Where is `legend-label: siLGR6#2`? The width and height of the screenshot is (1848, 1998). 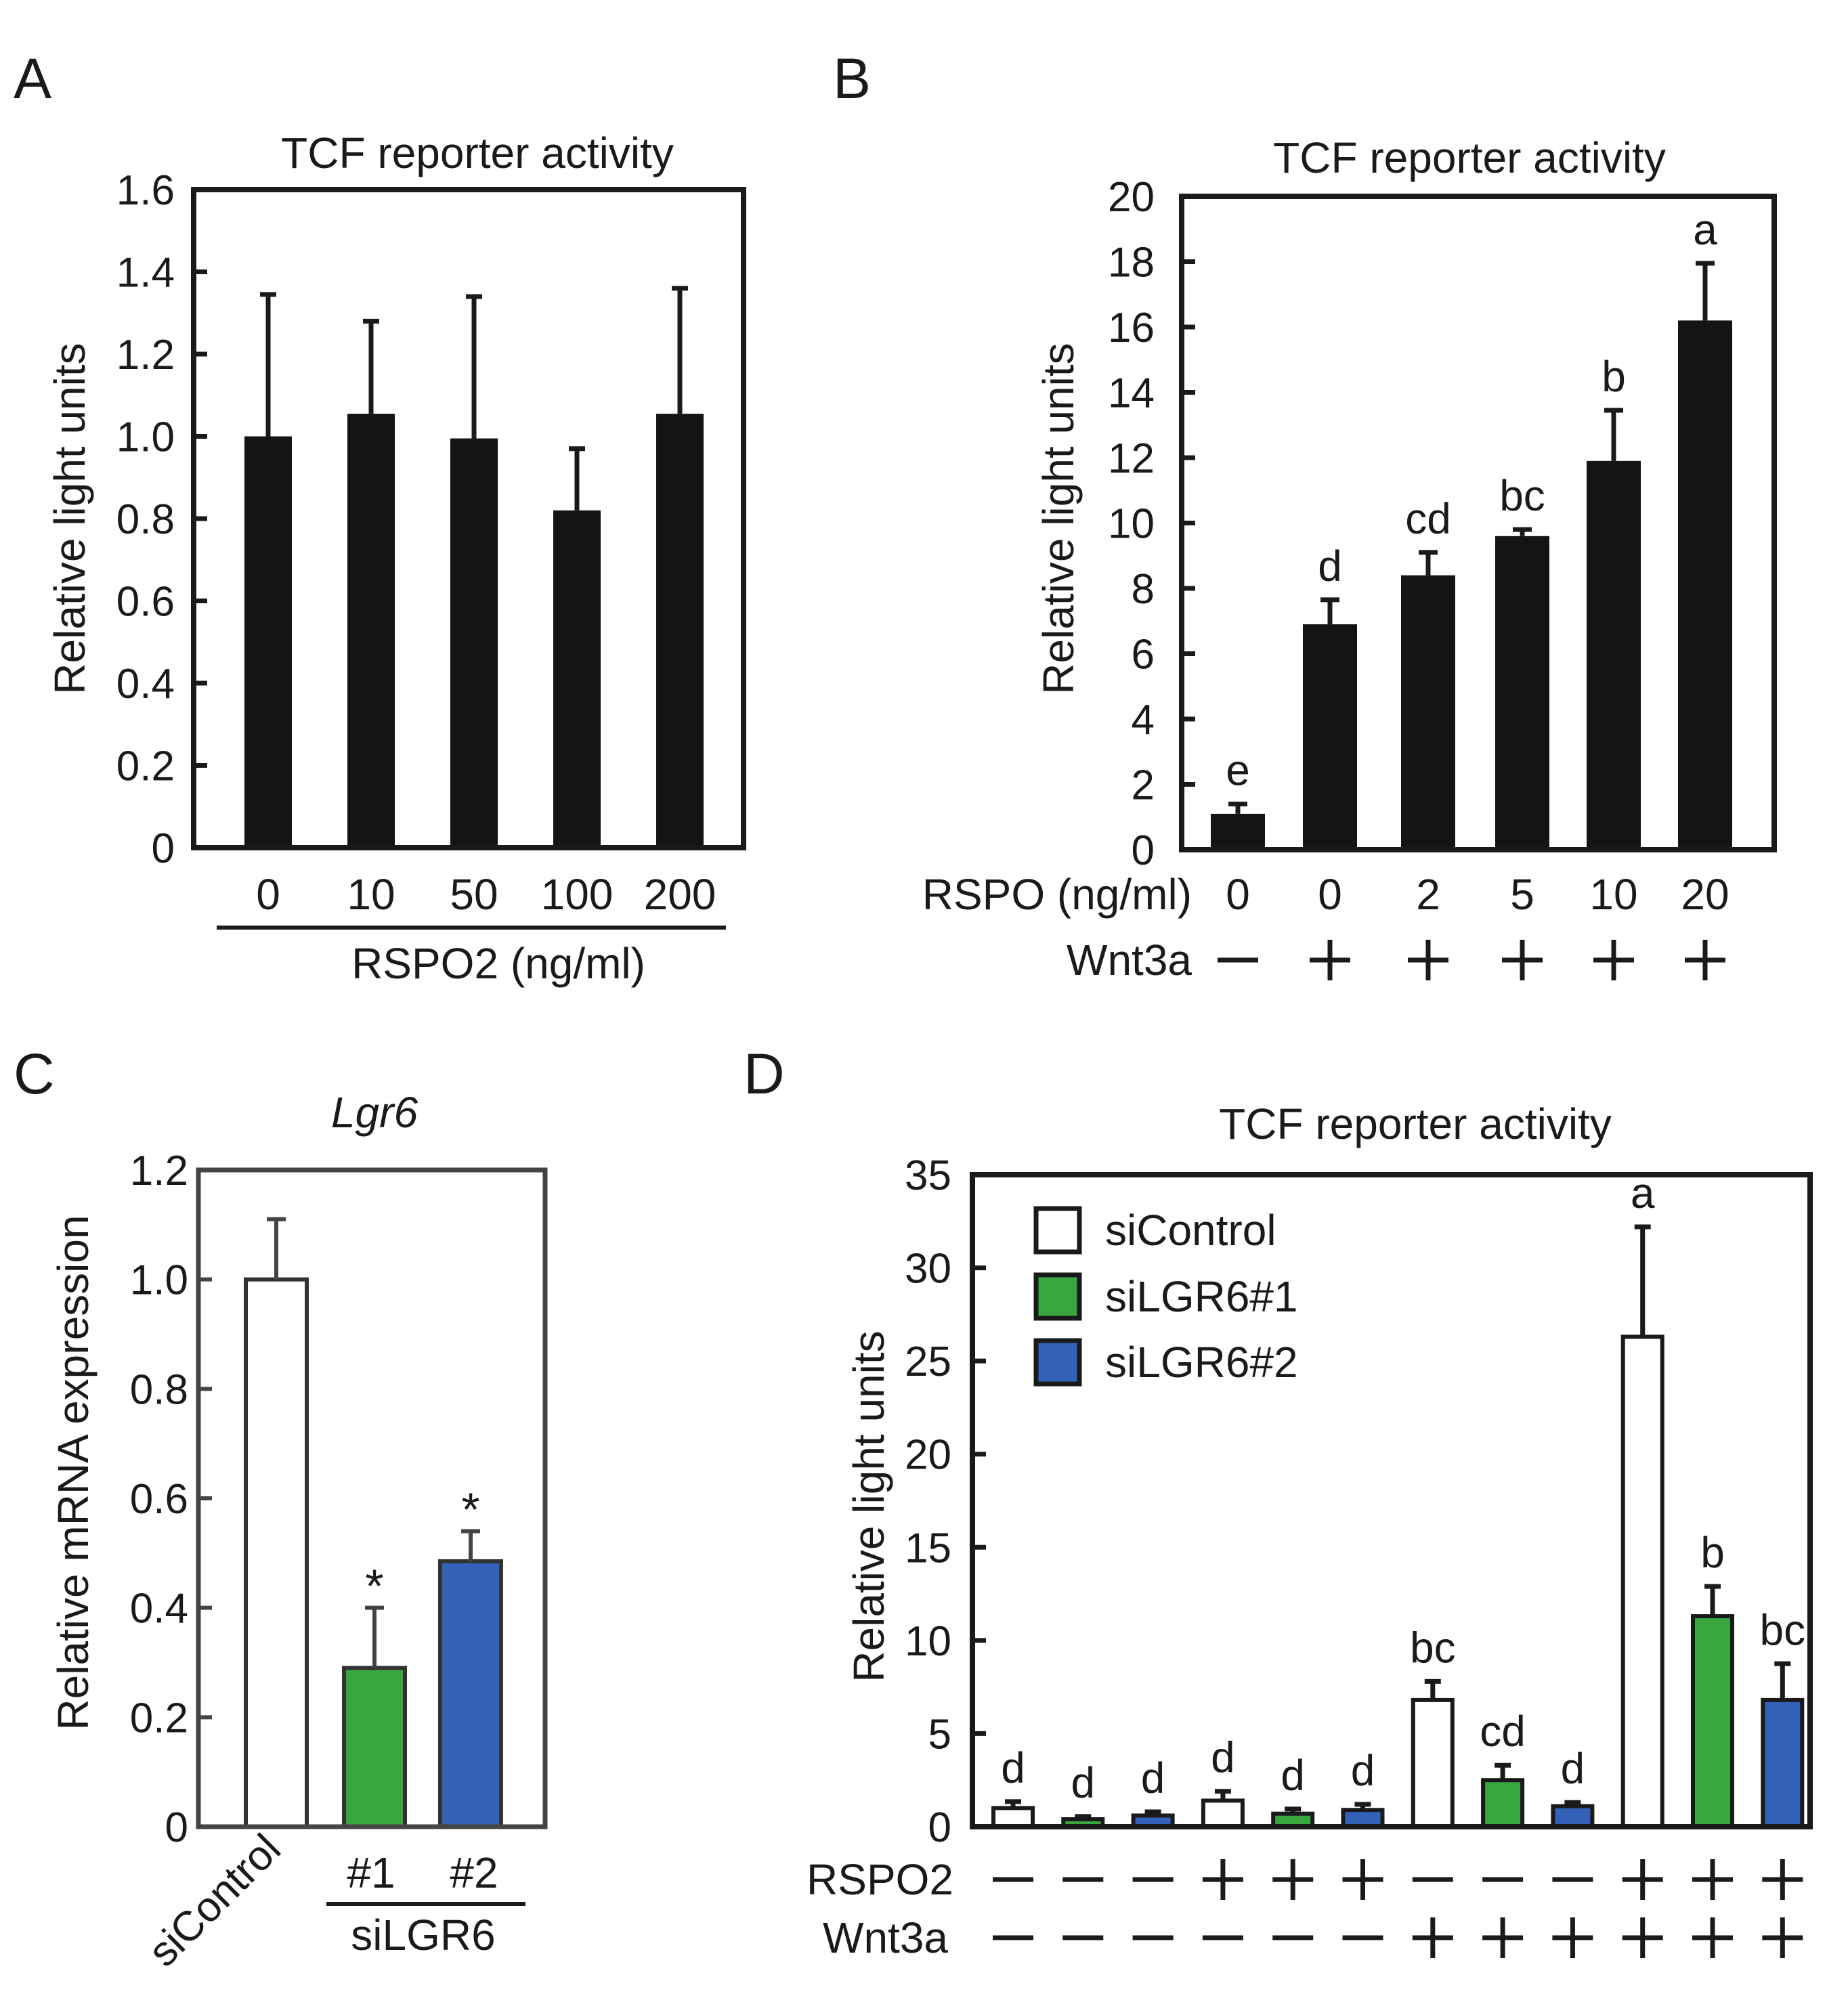
legend-label: siLGR6#2 is located at coordinates (1201, 1362).